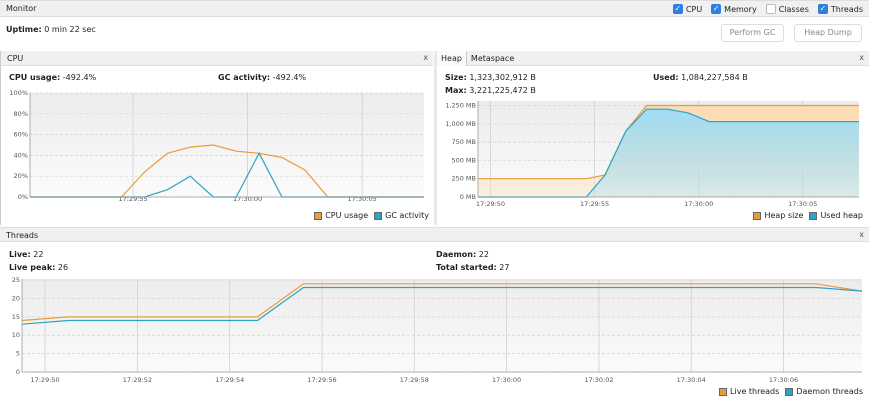  I want to click on x-tick-label: 17:29:56, so click(321, 380).